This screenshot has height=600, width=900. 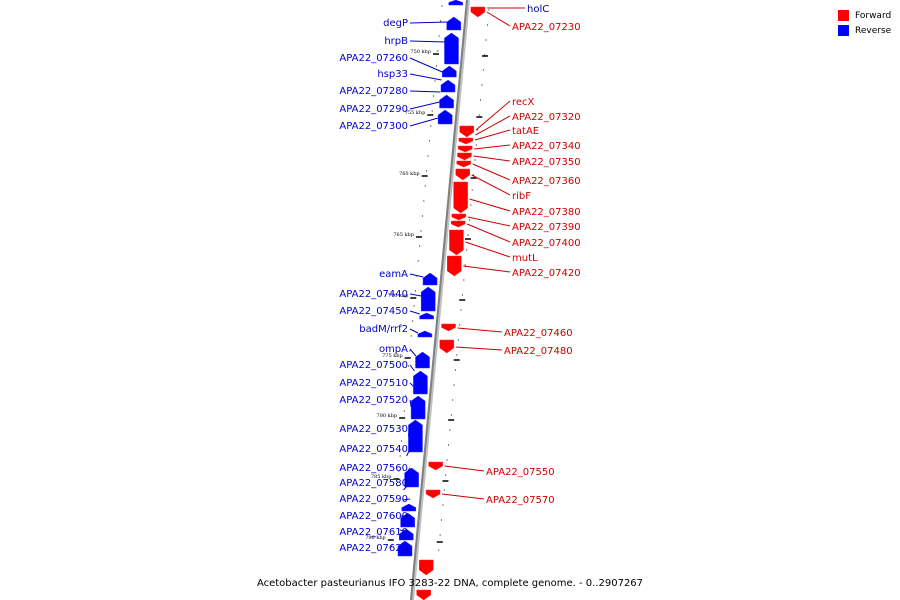 What do you see at coordinates (373, 548) in the screenshot?
I see `reverse-gene-label: APA22_07620` at bounding box center [373, 548].